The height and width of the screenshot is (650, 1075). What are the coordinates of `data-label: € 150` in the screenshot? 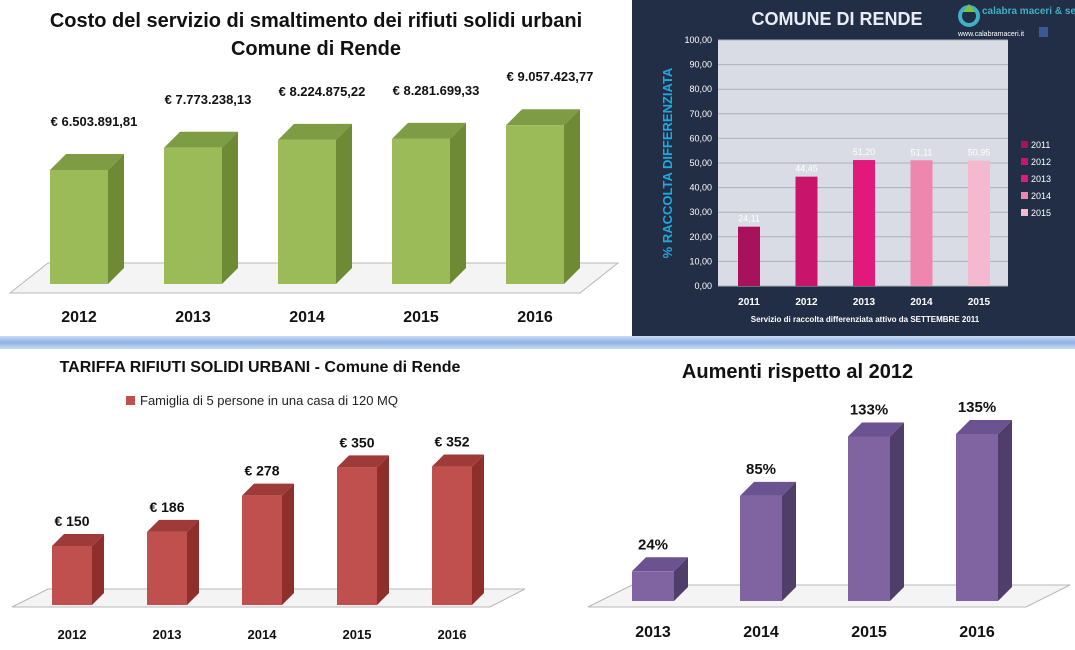 It's located at (71, 521).